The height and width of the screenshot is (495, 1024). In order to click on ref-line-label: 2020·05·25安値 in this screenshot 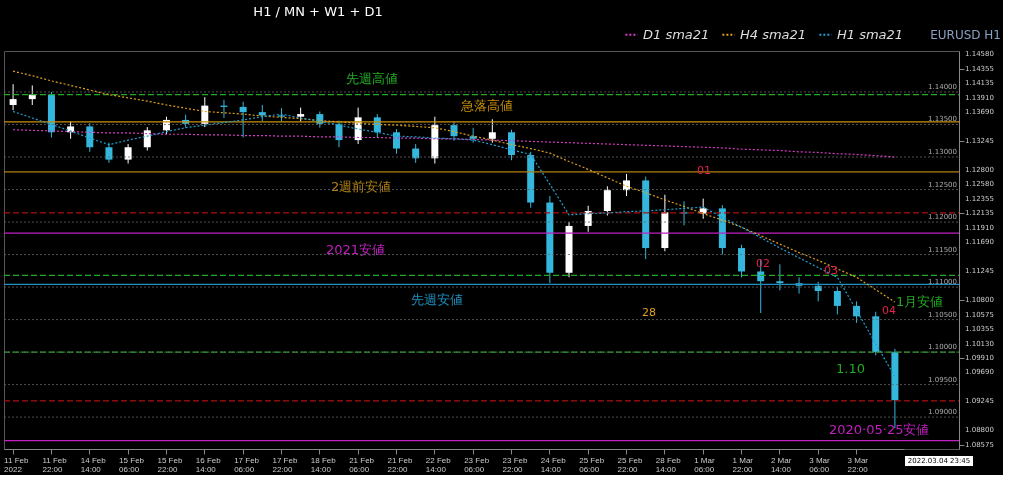, I will do `click(879, 429)`.